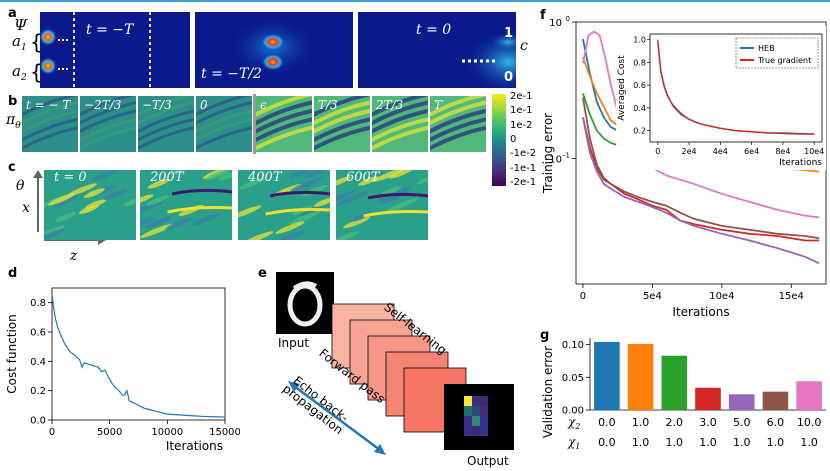 The width and height of the screenshot is (830, 471). Describe the element at coordinates (573, 443) in the screenshot. I see `chi1-row-label: χ1` at that location.